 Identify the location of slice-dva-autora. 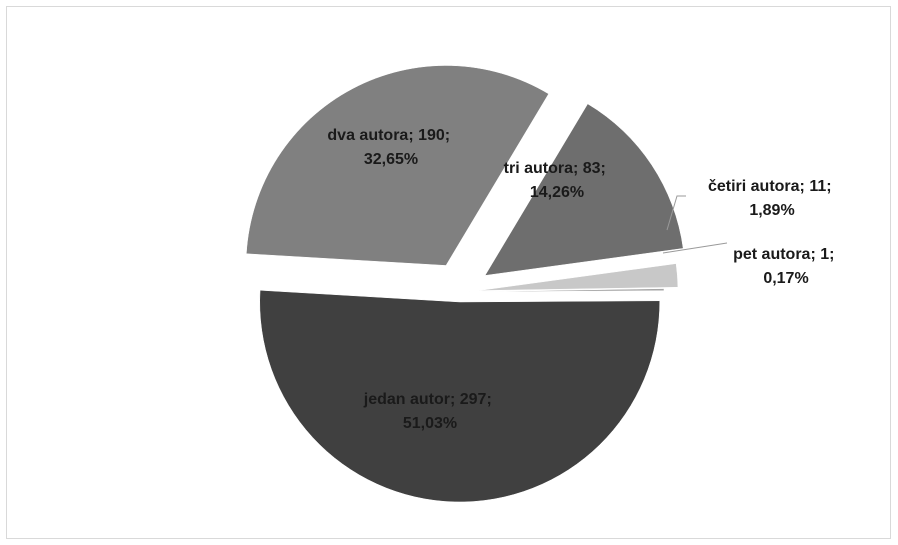
(397, 165).